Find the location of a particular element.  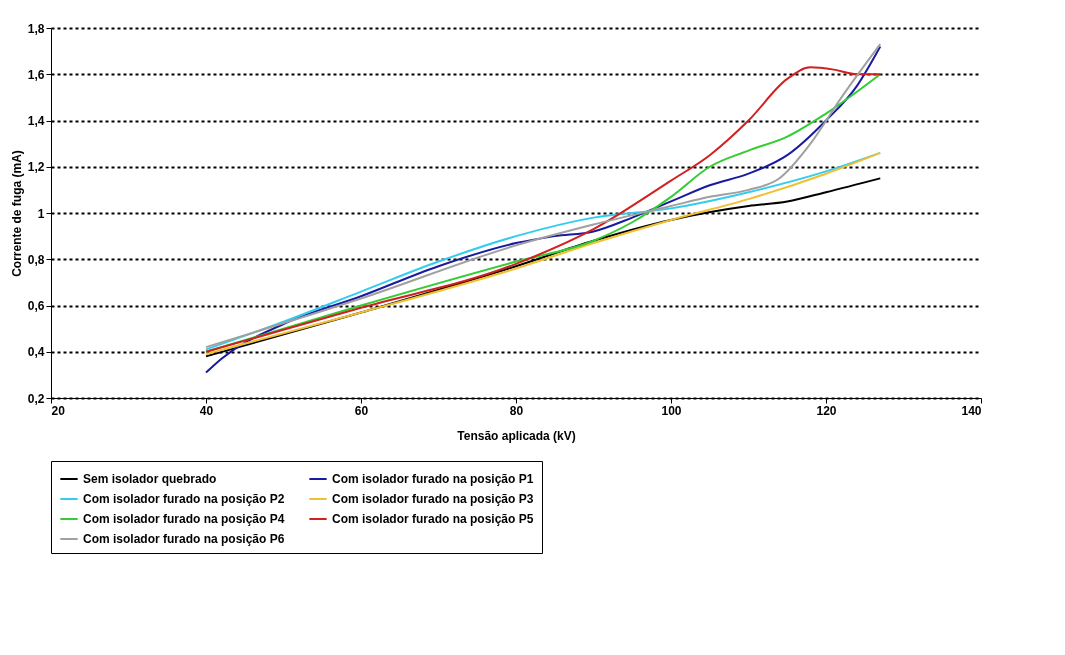

x-tick-label: 120 is located at coordinates (826, 410).